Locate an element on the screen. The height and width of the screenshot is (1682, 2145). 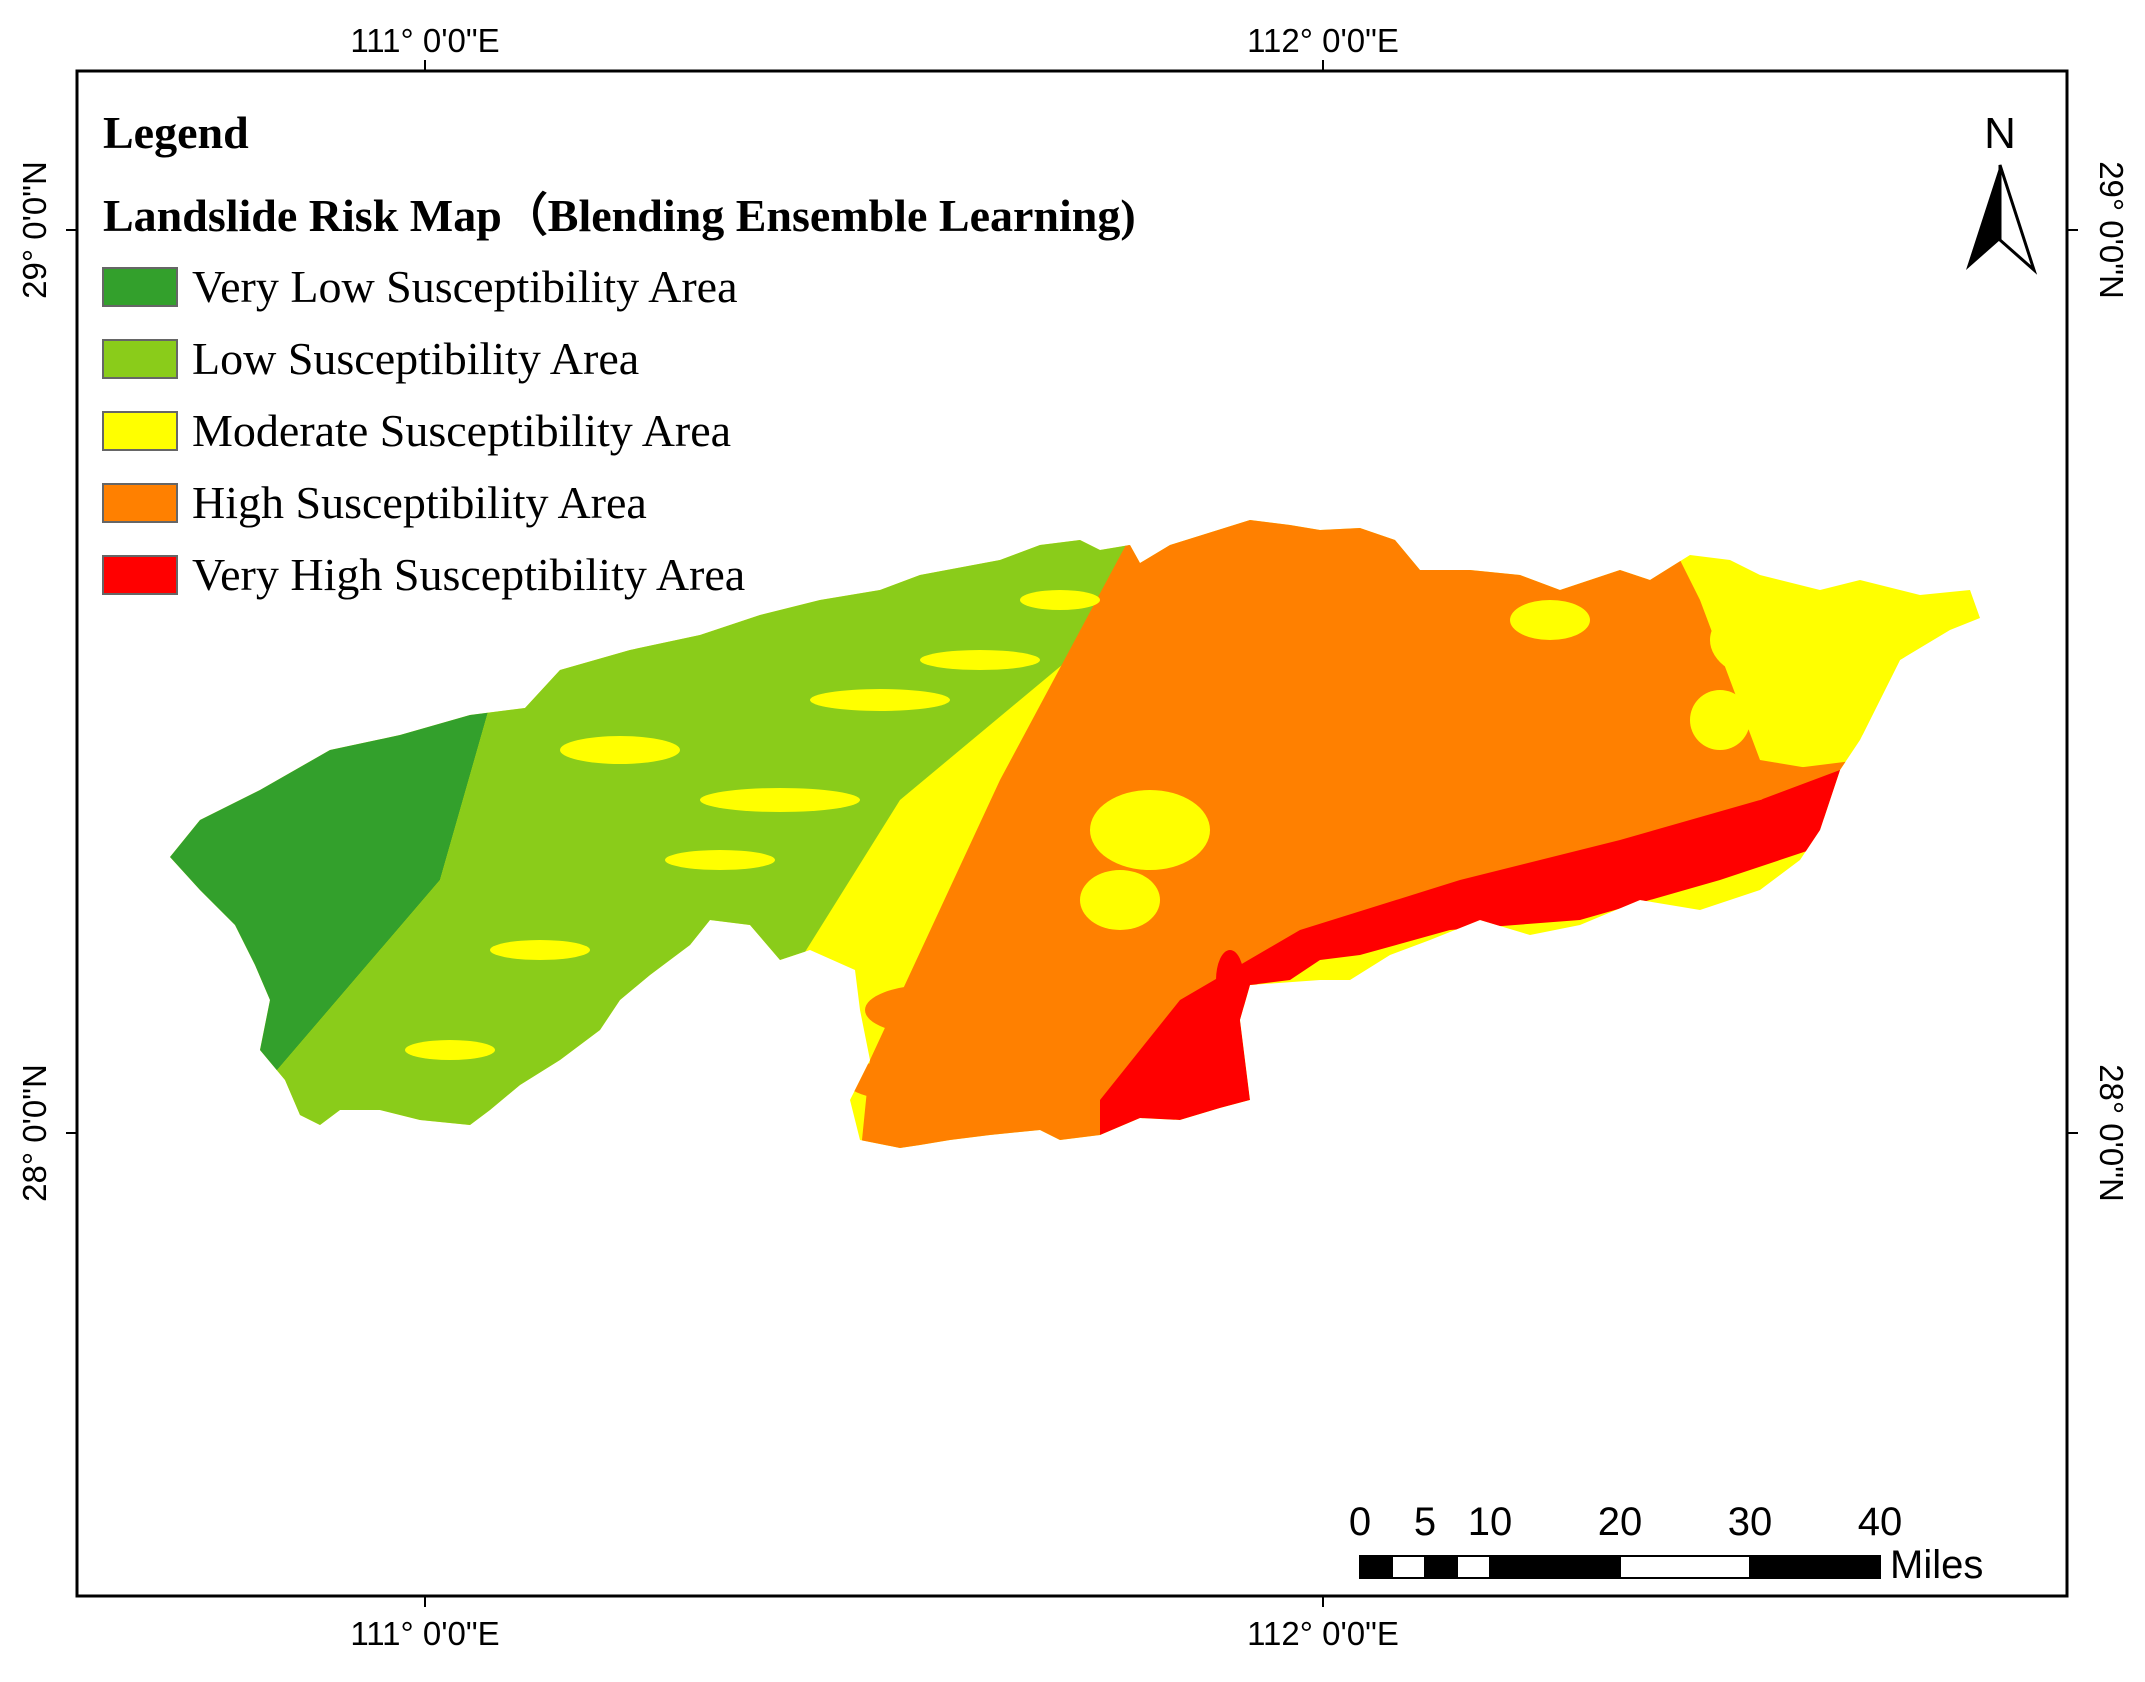
legend-label-very-low: Very Low Susceptibility Area is located at coordinates (465, 286).